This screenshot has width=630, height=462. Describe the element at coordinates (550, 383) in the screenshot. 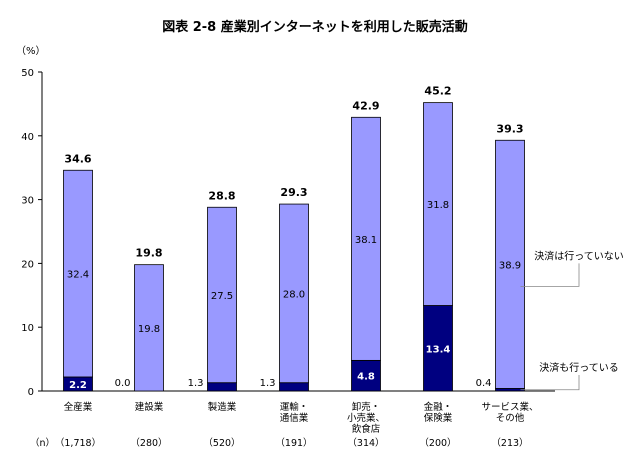

I see `legend-leader-settled` at that location.